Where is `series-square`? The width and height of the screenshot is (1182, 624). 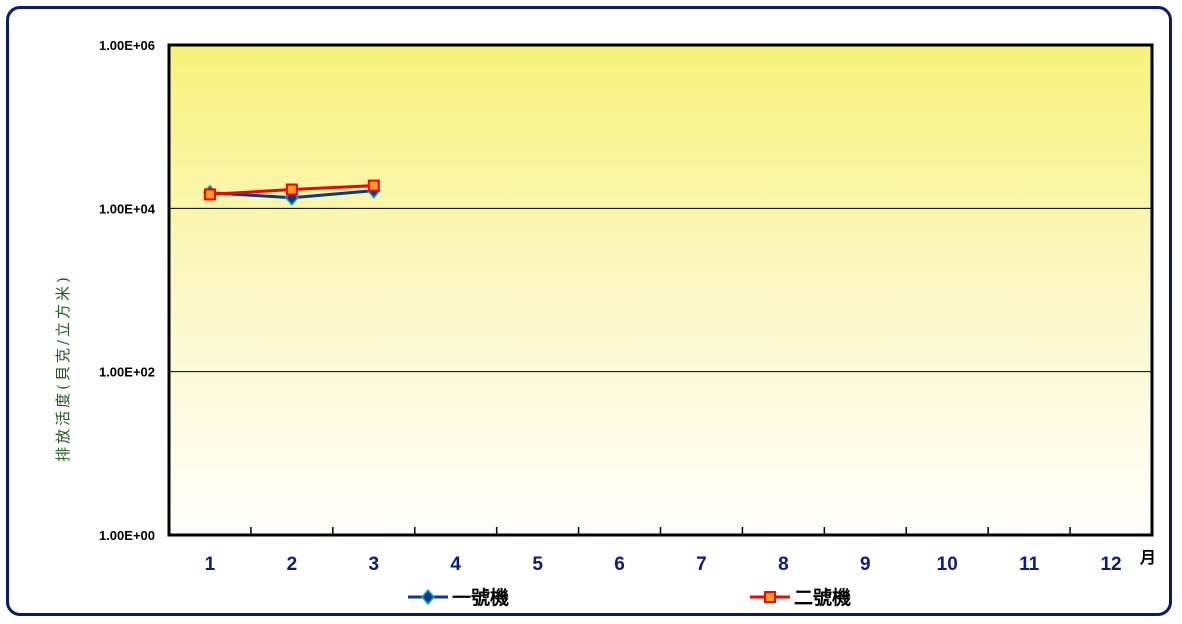 series-square is located at coordinates (291, 190).